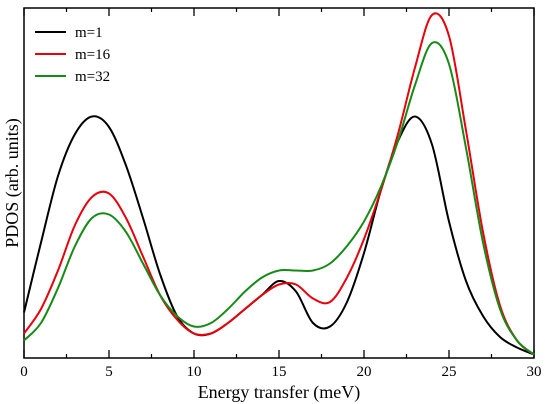 This screenshot has width=545, height=404. Describe the element at coordinates (89, 33) in the screenshot. I see `legend-label-m-1: m=1` at that location.